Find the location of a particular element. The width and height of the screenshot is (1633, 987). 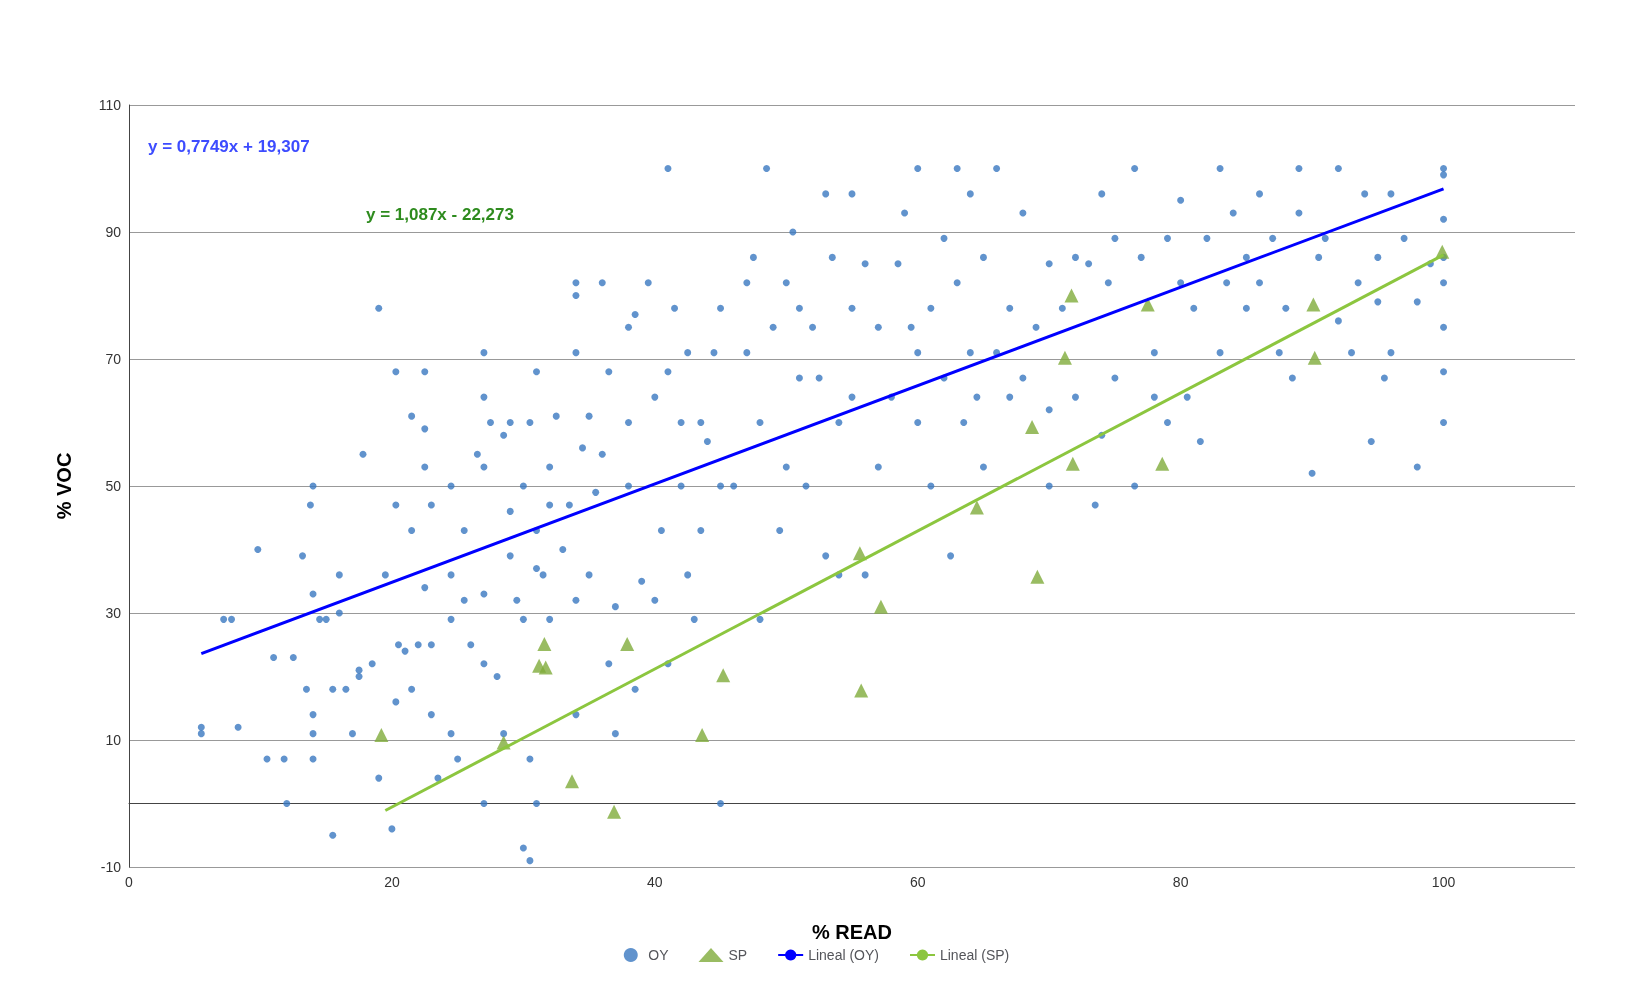

y-tick-label: -10 is located at coordinates (111, 867).